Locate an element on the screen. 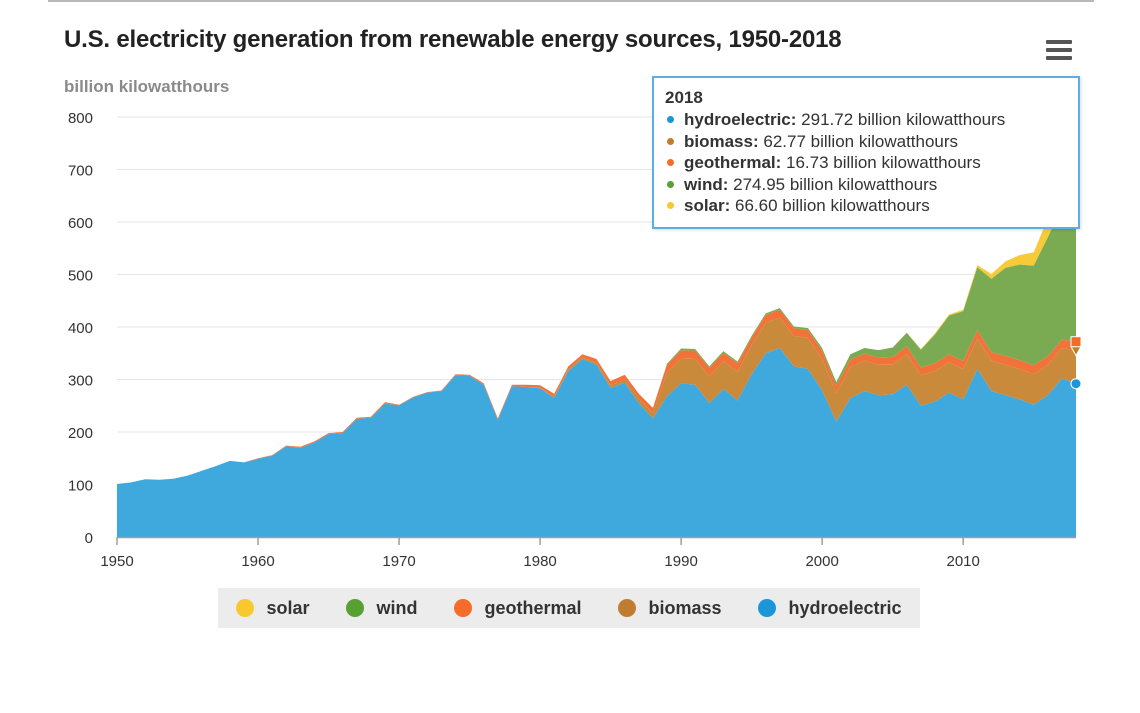 The width and height of the screenshot is (1140, 713). y-tick-label: 700 is located at coordinates (80, 171).